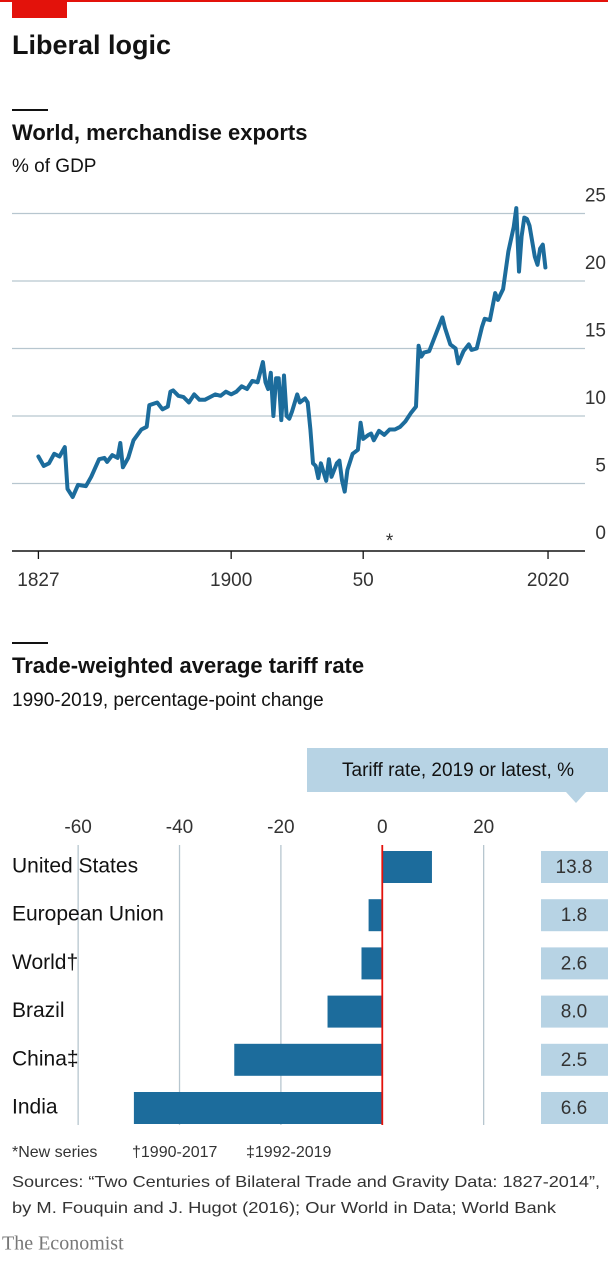 The height and width of the screenshot is (1265, 608). I want to click on brand: The Economist, so click(63, 1244).